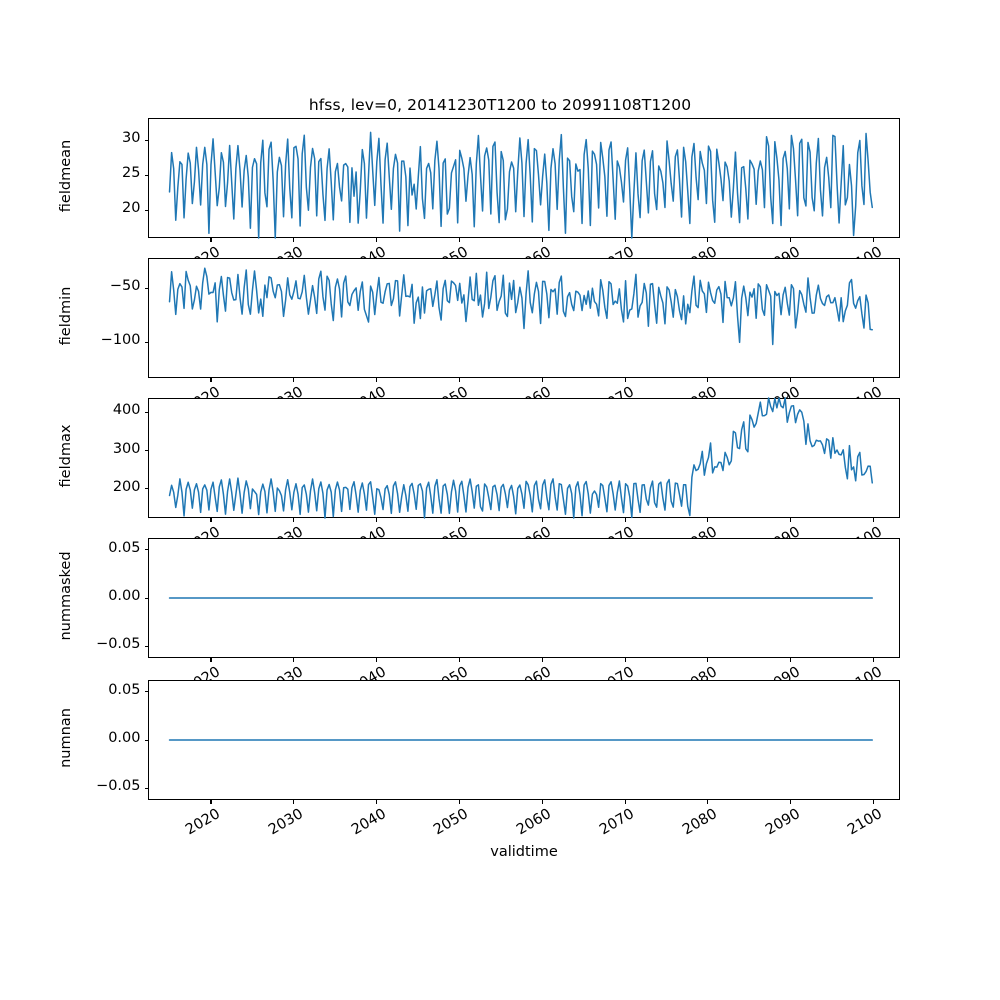  What do you see at coordinates (120, 340) in the screenshot?
I see `y-tick-label: −100` at bounding box center [120, 340].